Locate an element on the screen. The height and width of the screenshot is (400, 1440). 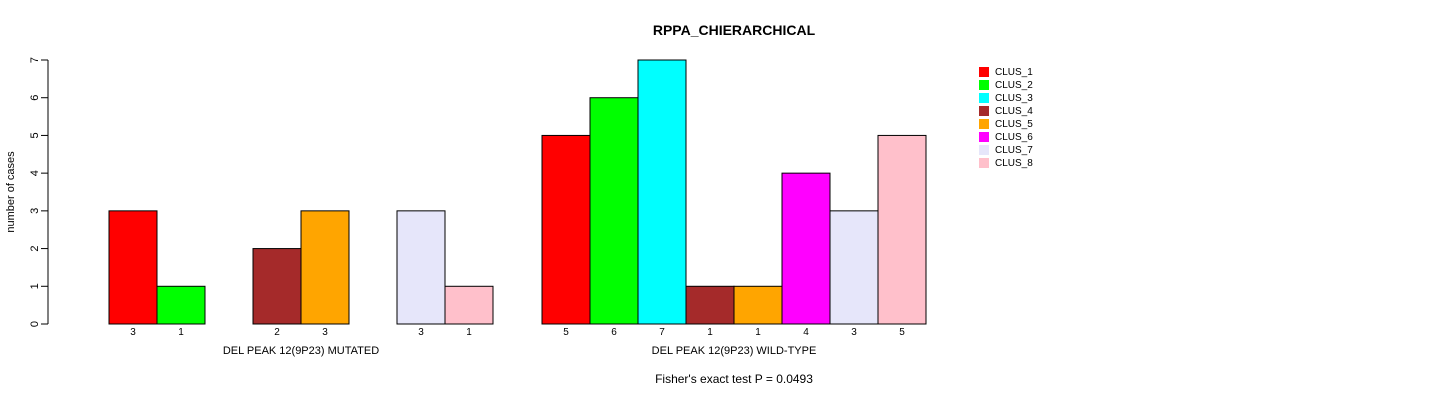
y-axis: 0 1 2 3 4 5 6 7 is located at coordinates (39, 192).